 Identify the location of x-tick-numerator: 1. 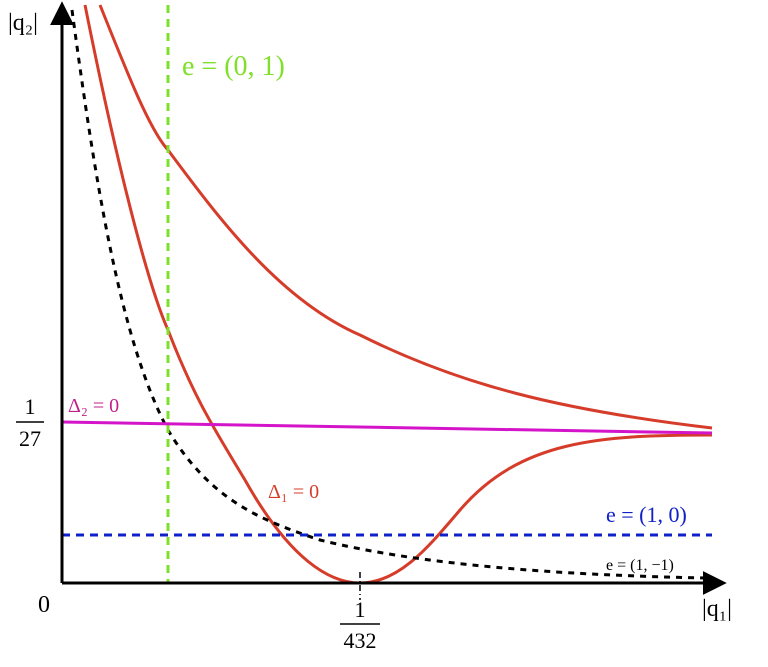
(360, 609).